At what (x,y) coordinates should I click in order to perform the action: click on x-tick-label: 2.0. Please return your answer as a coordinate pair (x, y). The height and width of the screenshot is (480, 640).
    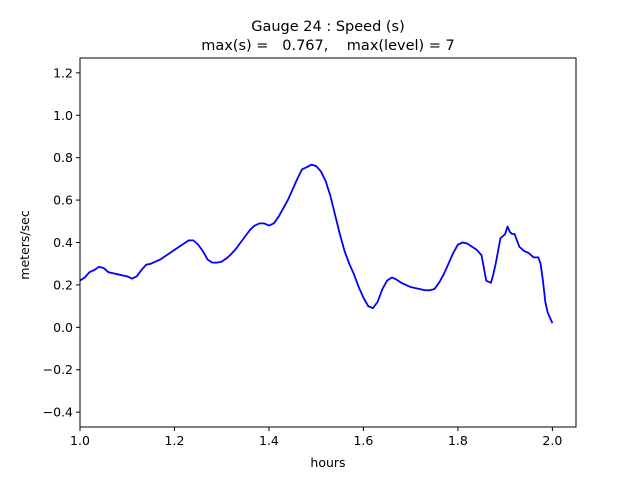
    Looking at the image, I should click on (552, 440).